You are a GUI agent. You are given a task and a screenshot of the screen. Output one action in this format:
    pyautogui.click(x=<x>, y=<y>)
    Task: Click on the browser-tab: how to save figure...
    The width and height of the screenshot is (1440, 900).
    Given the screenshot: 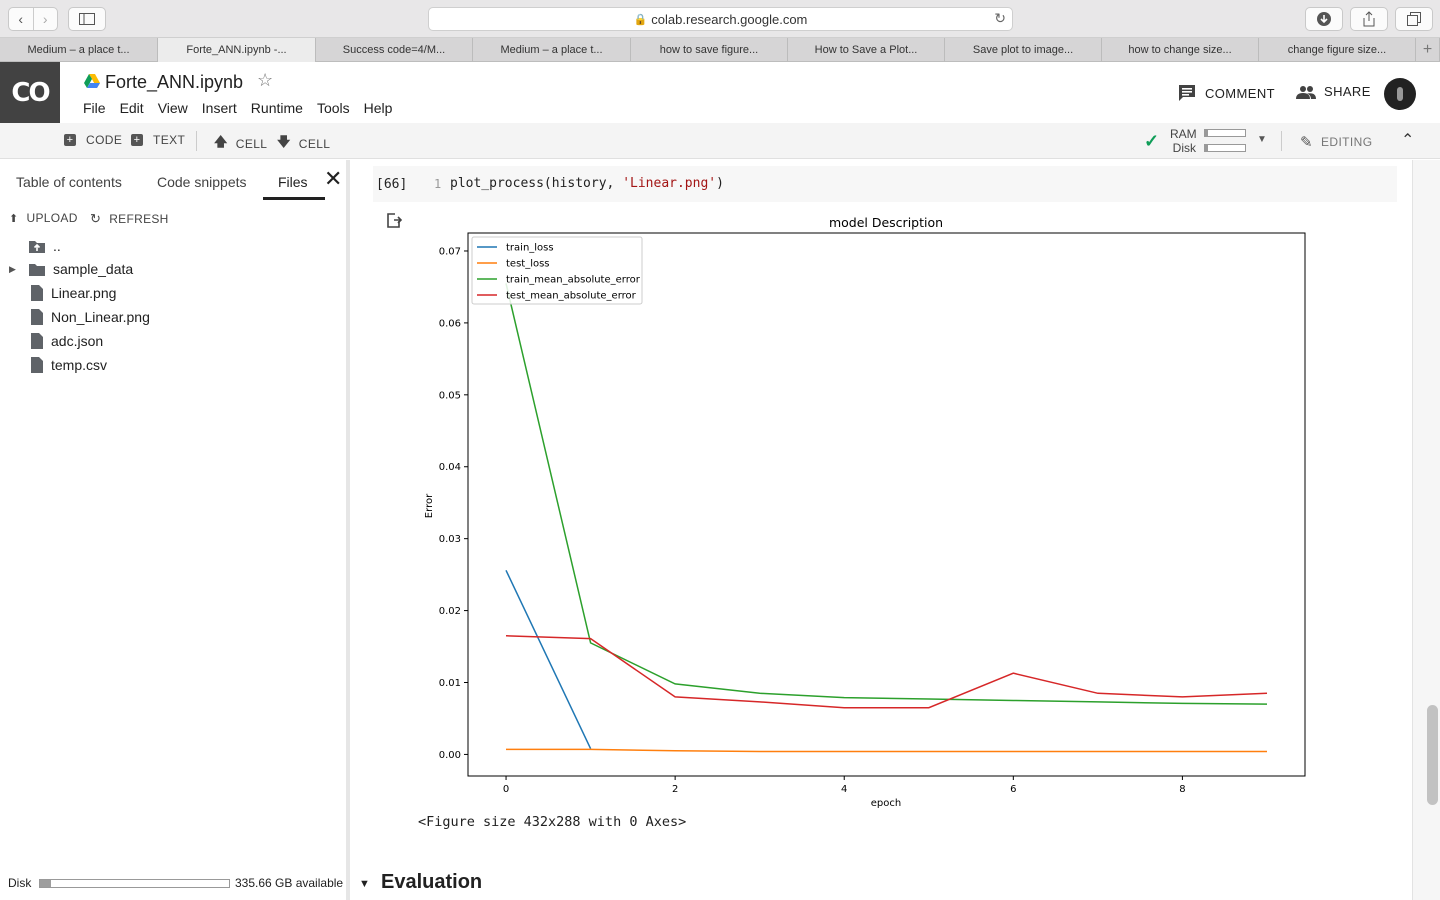 What is the action you would take?
    pyautogui.click(x=709, y=50)
    